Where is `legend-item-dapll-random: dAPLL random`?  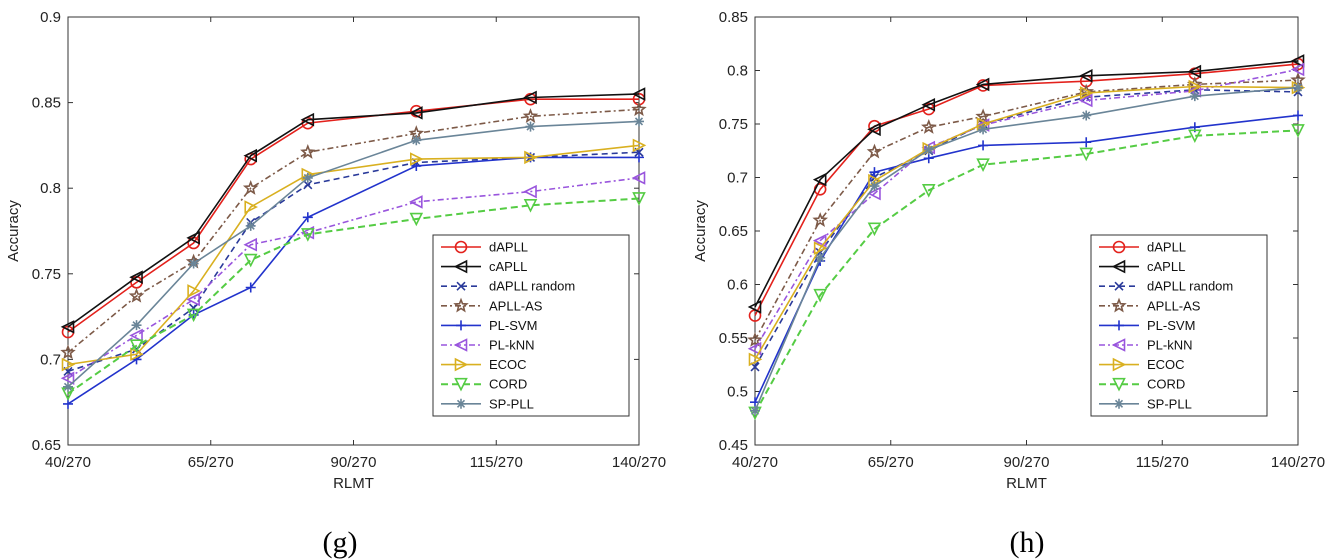 legend-item-dapll-random: dAPLL random is located at coordinates (1166, 286).